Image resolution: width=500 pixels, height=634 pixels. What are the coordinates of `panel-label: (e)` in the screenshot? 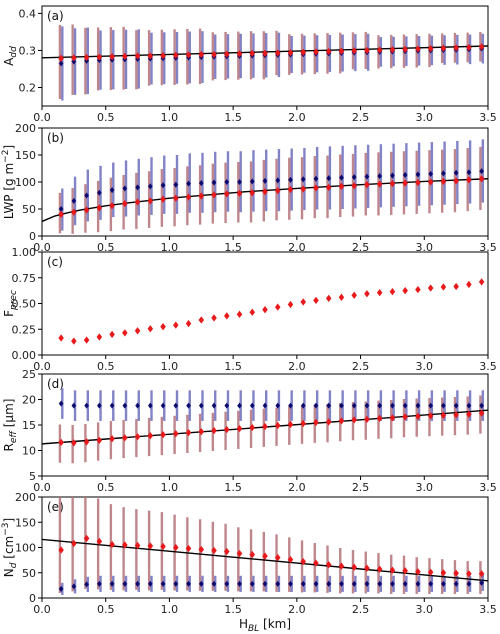 It's located at (55, 507).